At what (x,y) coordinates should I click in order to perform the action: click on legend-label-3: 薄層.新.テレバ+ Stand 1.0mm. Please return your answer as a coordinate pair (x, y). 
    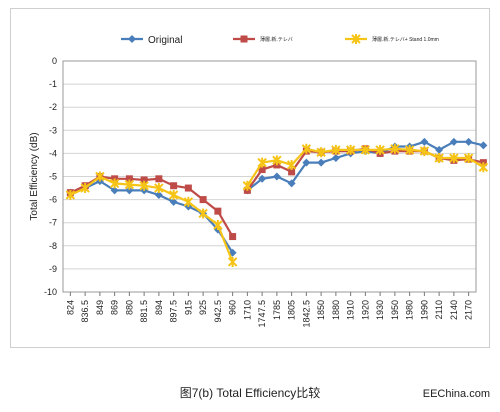
    Looking at the image, I should click on (405, 39).